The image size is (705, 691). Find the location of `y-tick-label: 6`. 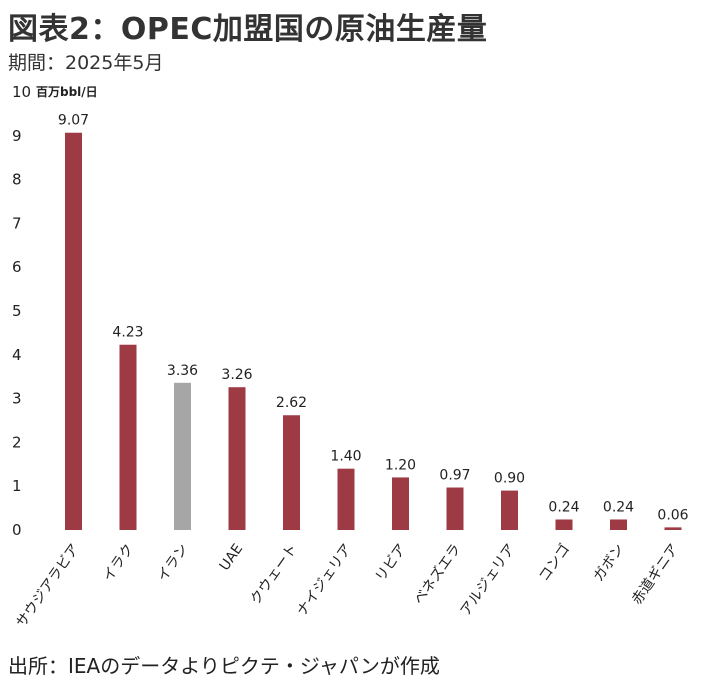

y-tick-label: 6 is located at coordinates (17, 267).